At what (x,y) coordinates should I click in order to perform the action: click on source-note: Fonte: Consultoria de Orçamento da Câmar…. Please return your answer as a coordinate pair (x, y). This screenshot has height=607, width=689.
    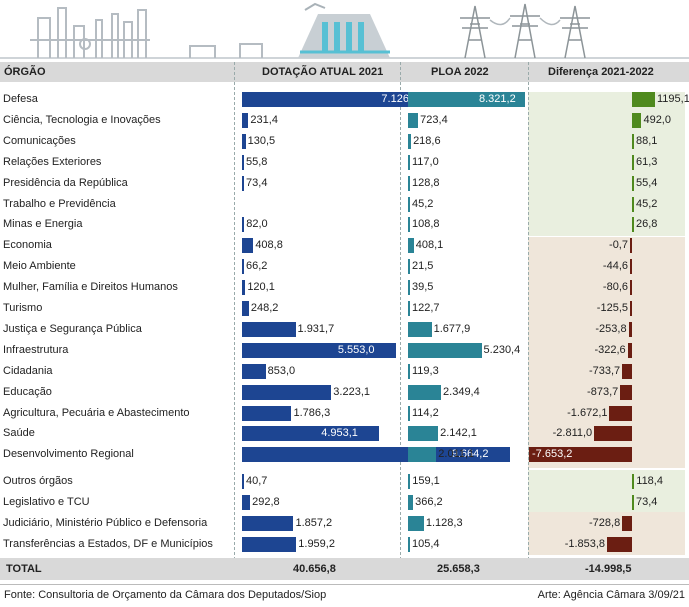
    Looking at the image, I should click on (165, 595).